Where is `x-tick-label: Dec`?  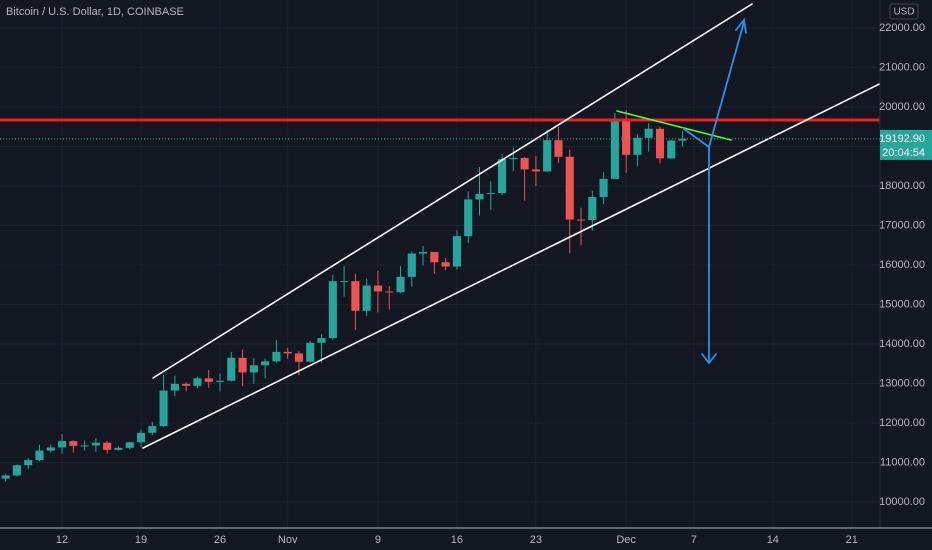 x-tick-label: Dec is located at coordinates (626, 540).